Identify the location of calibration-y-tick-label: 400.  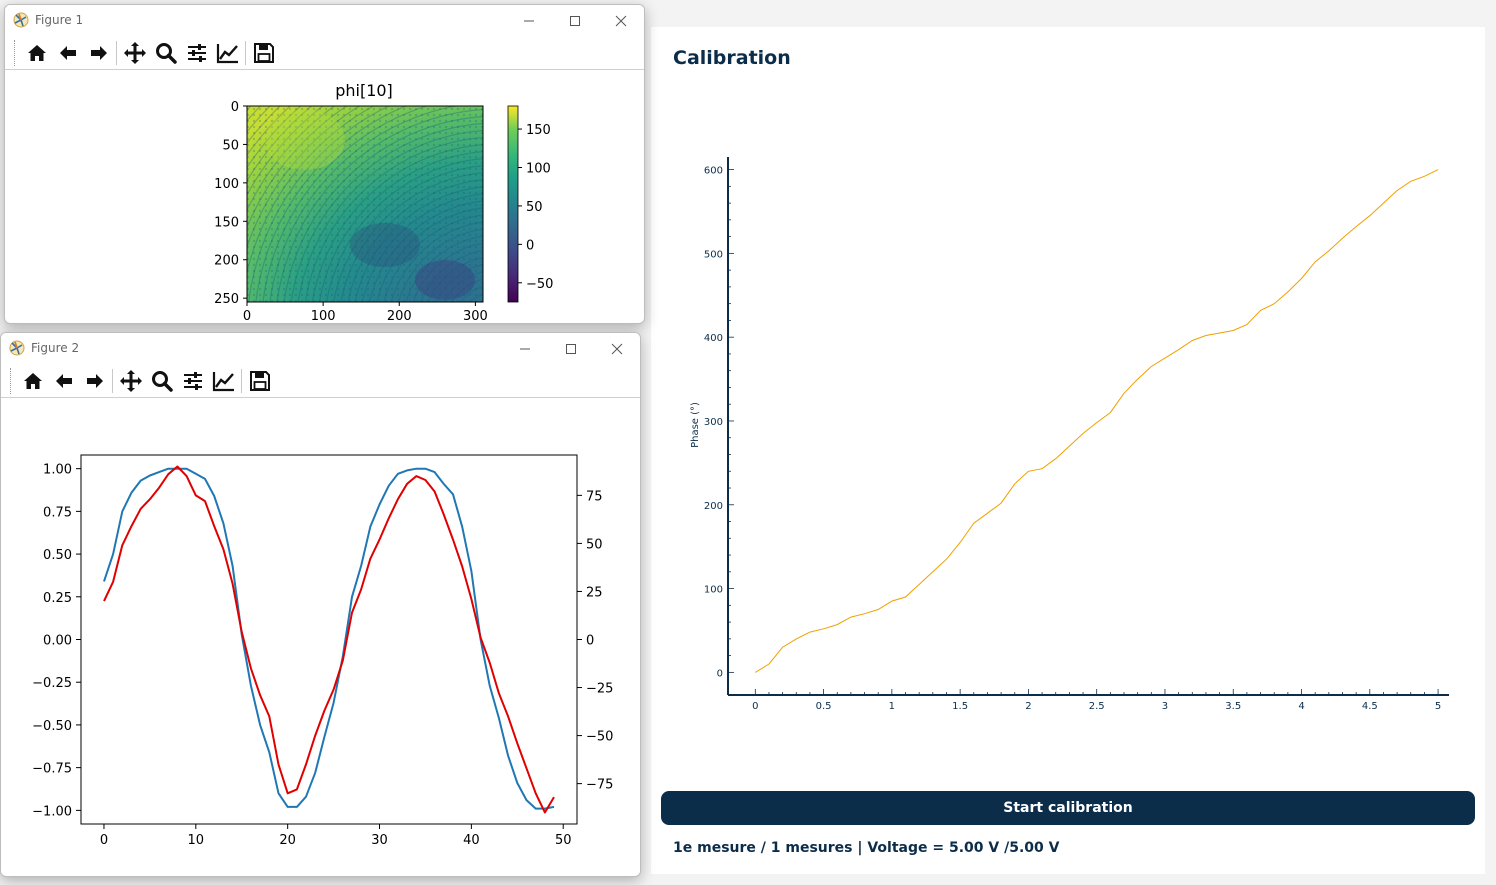
(713, 338).